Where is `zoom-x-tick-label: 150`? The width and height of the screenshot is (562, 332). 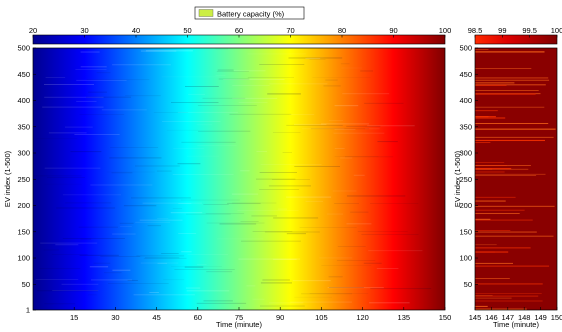
zoom-x-tick-label: 150 is located at coordinates (556, 317).